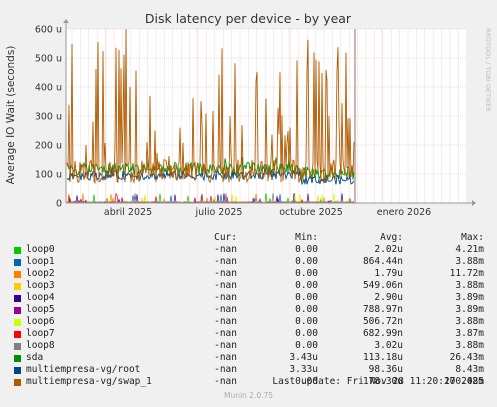 Image resolution: width=497 pixels, height=407 pixels. Describe the element at coordinates (248, 395) in the screenshot. I see `munin-version: Munin 2.0.75` at that location.